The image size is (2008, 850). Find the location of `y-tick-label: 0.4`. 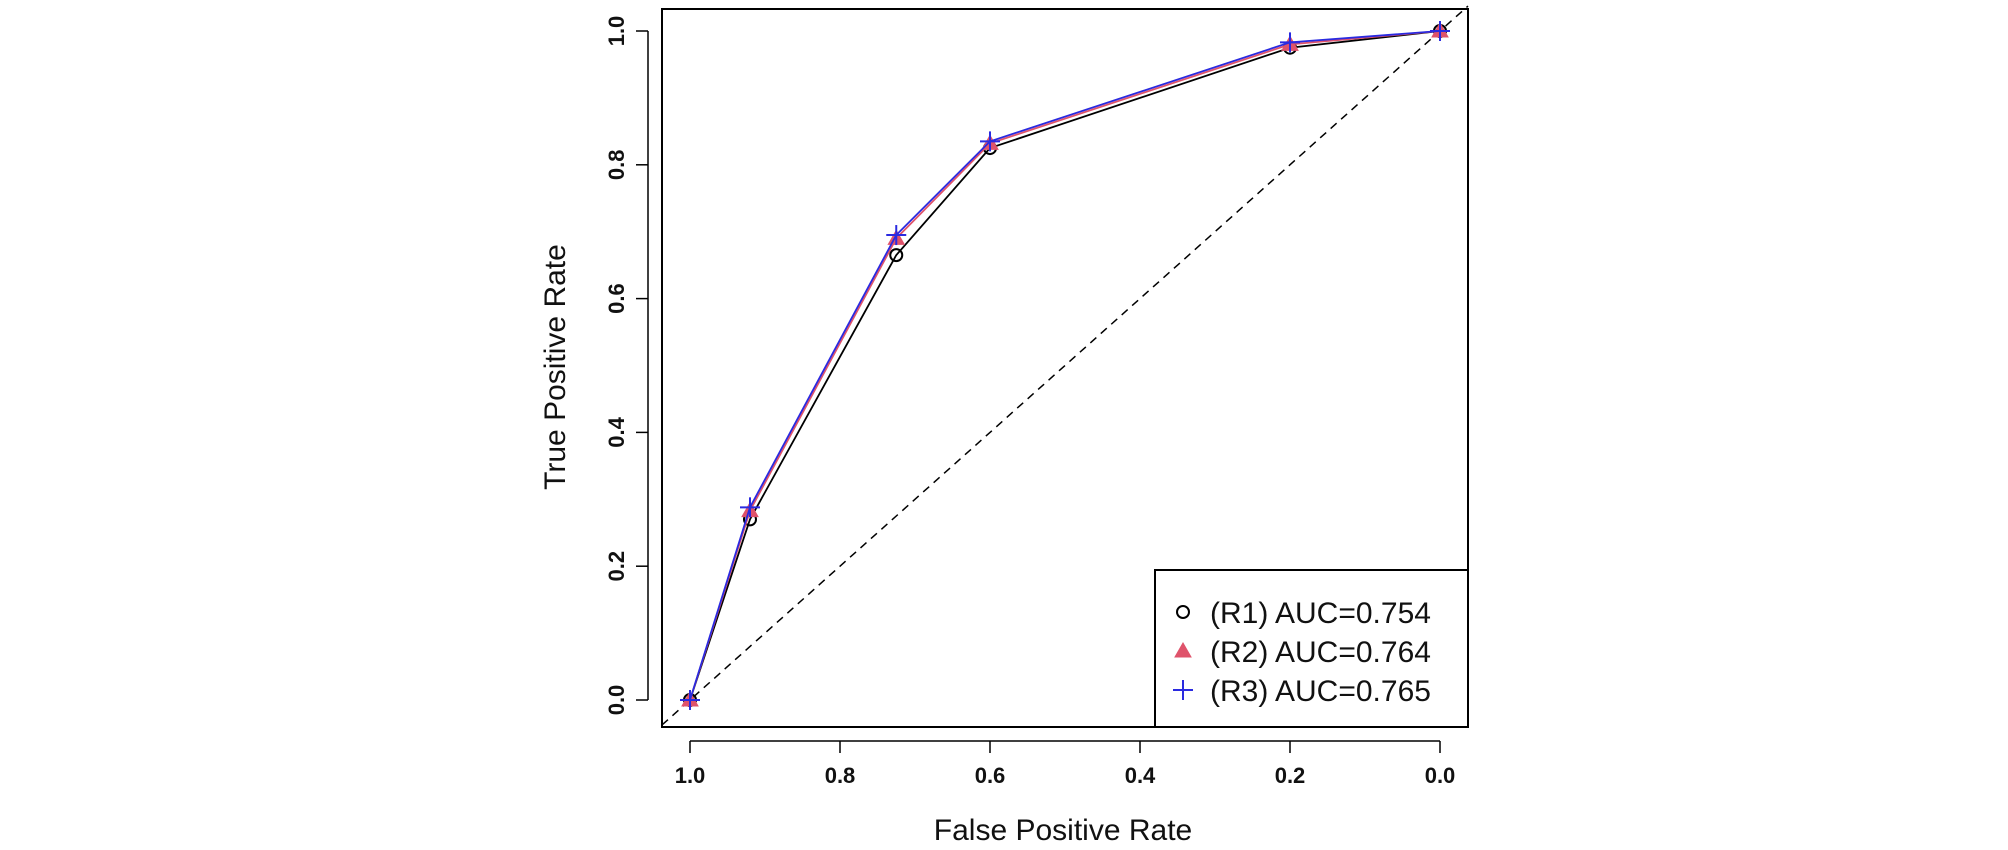

y-tick-label: 0.4 is located at coordinates (616, 431).